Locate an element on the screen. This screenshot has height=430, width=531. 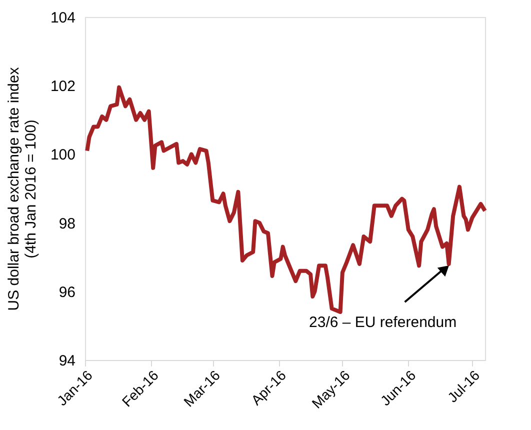
y-tick-label: 102 is located at coordinates (63, 87).